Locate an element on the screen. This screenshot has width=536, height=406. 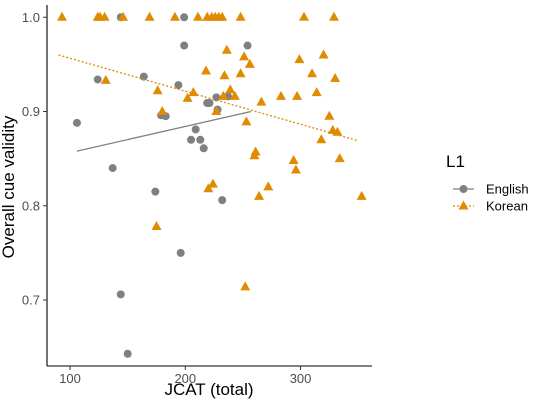
y-axis-title: Overall cue validity is located at coordinates (9, 186).